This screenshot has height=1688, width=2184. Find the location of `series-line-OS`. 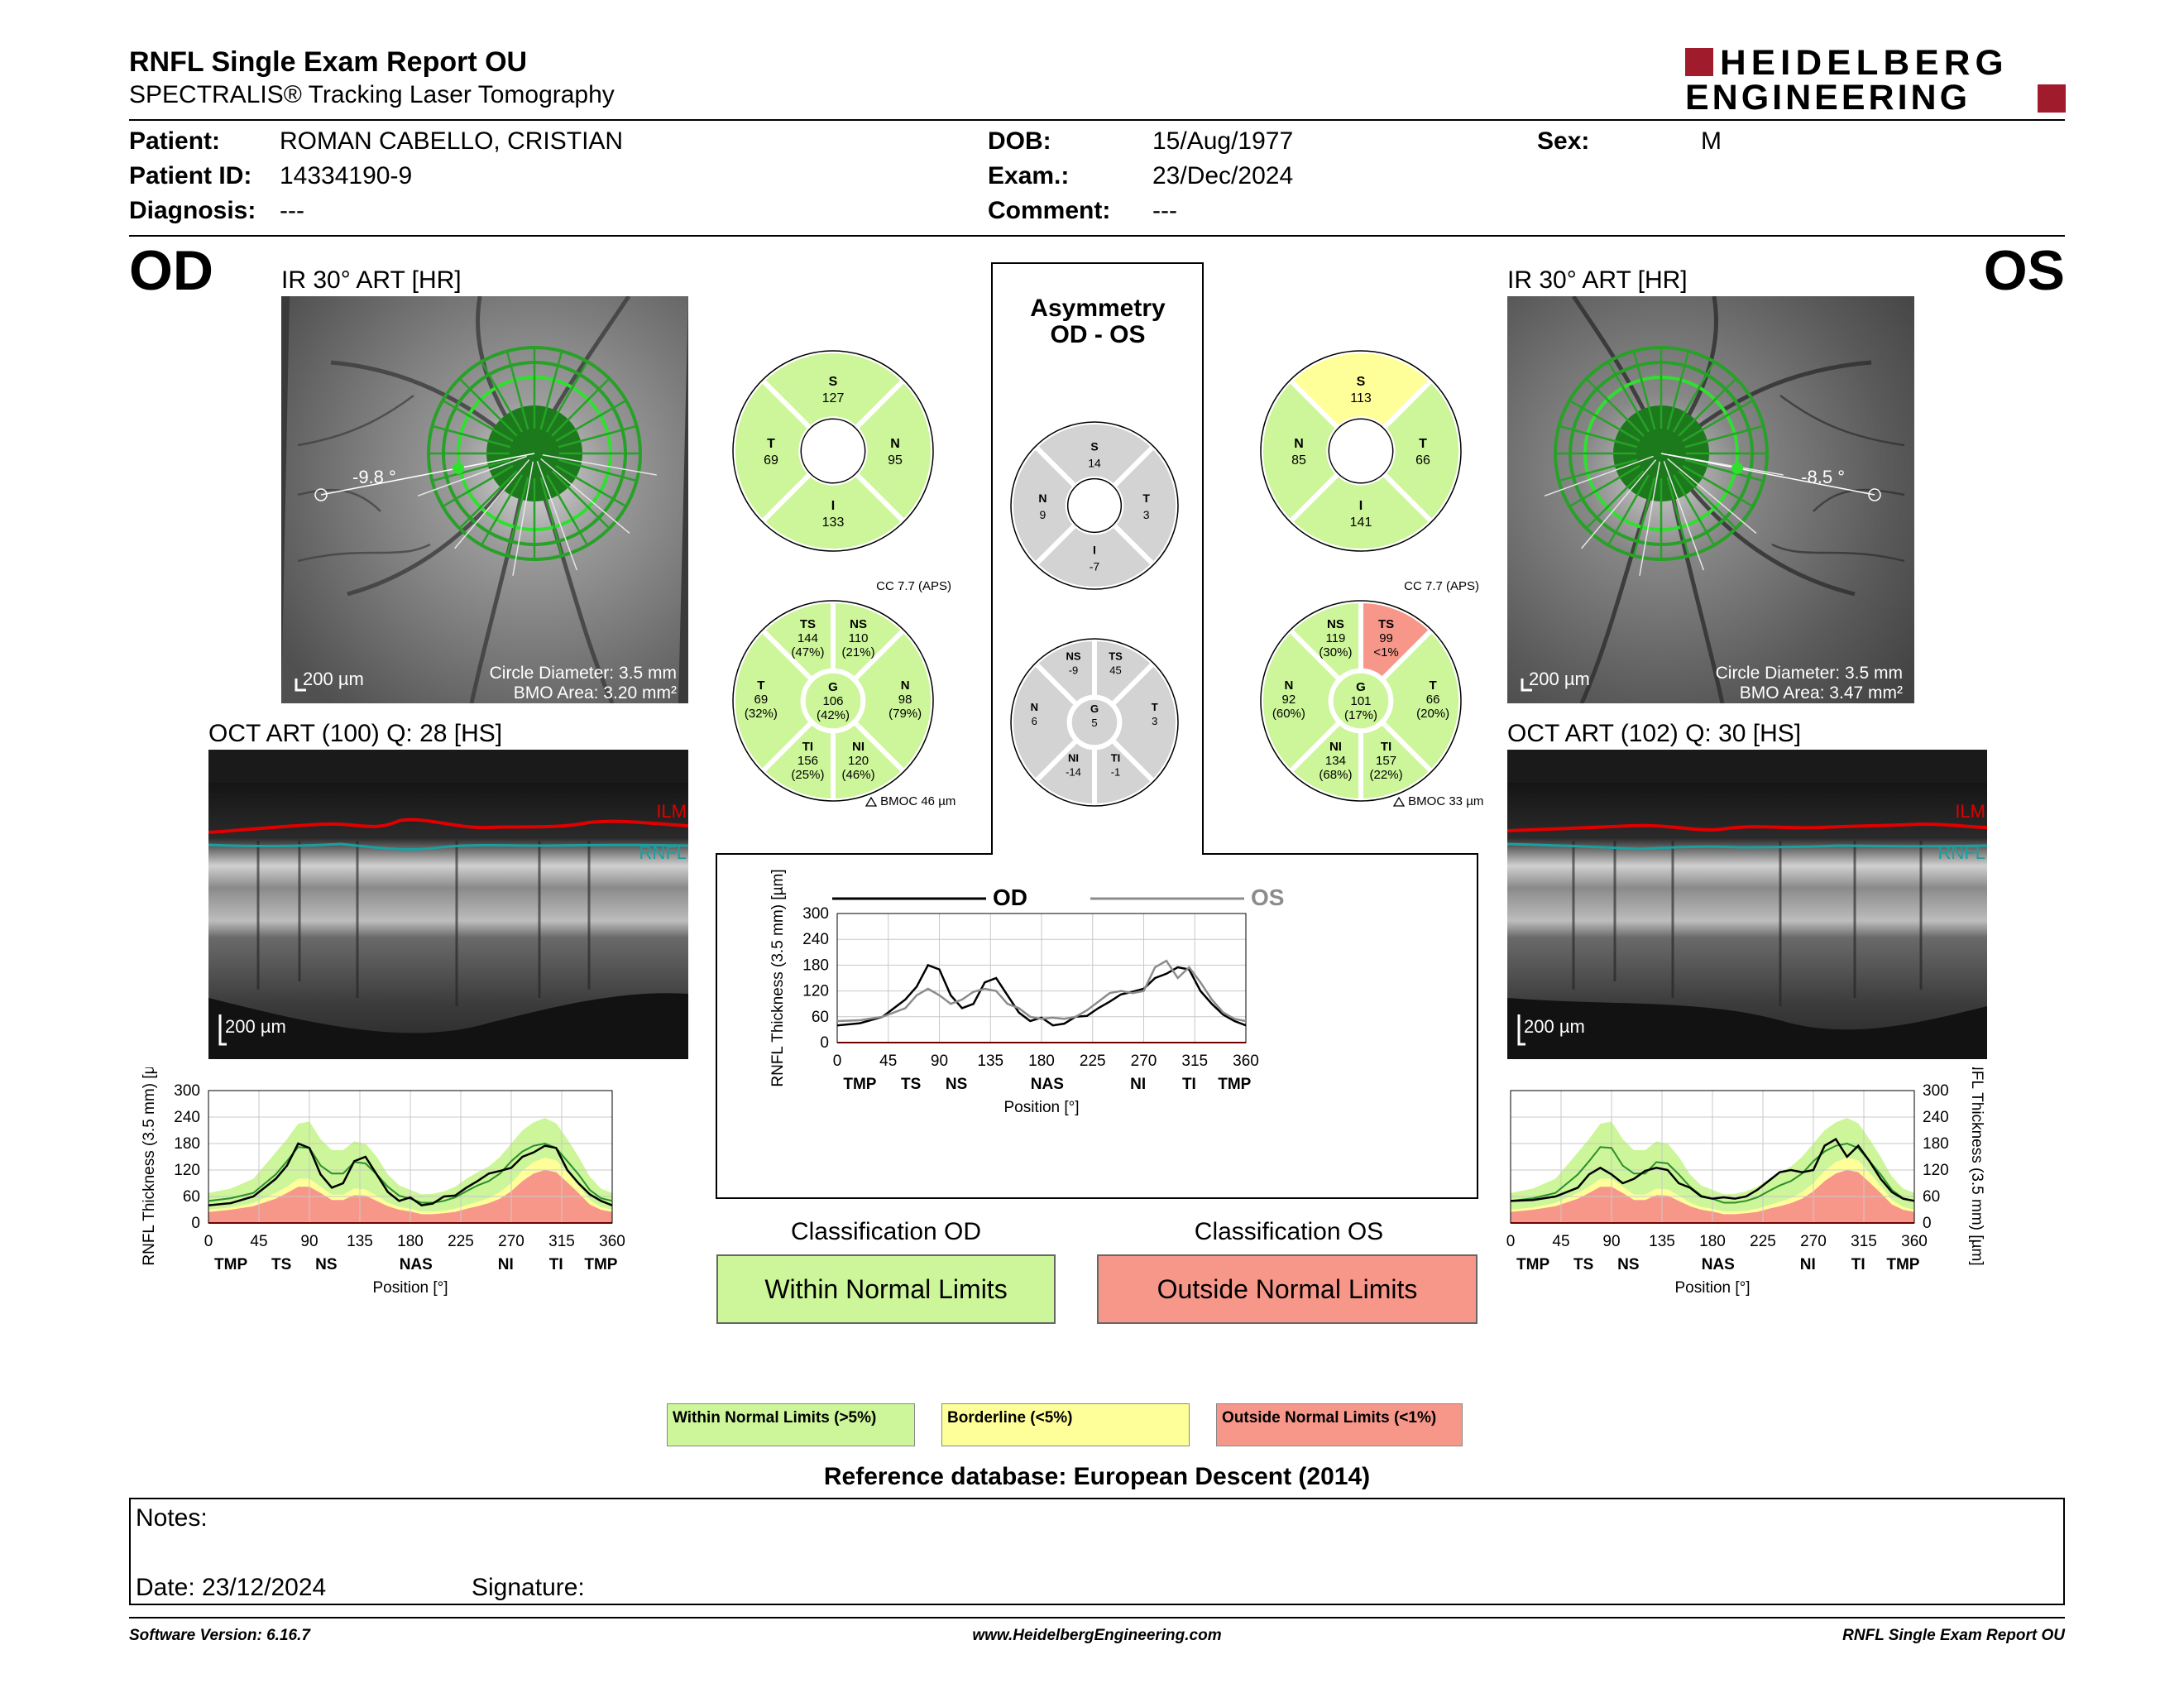

series-line-OS is located at coordinates (1041, 991).